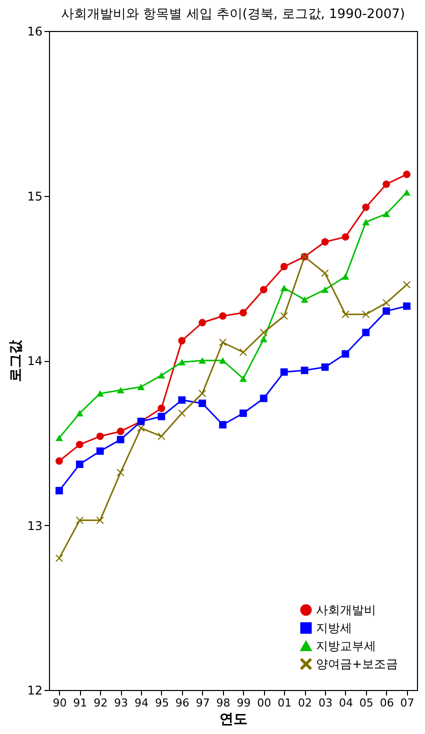 Image resolution: width=425 pixels, height=734 pixels. What do you see at coordinates (387, 703) in the screenshot?
I see `x-tick-label: 06` at bounding box center [387, 703].